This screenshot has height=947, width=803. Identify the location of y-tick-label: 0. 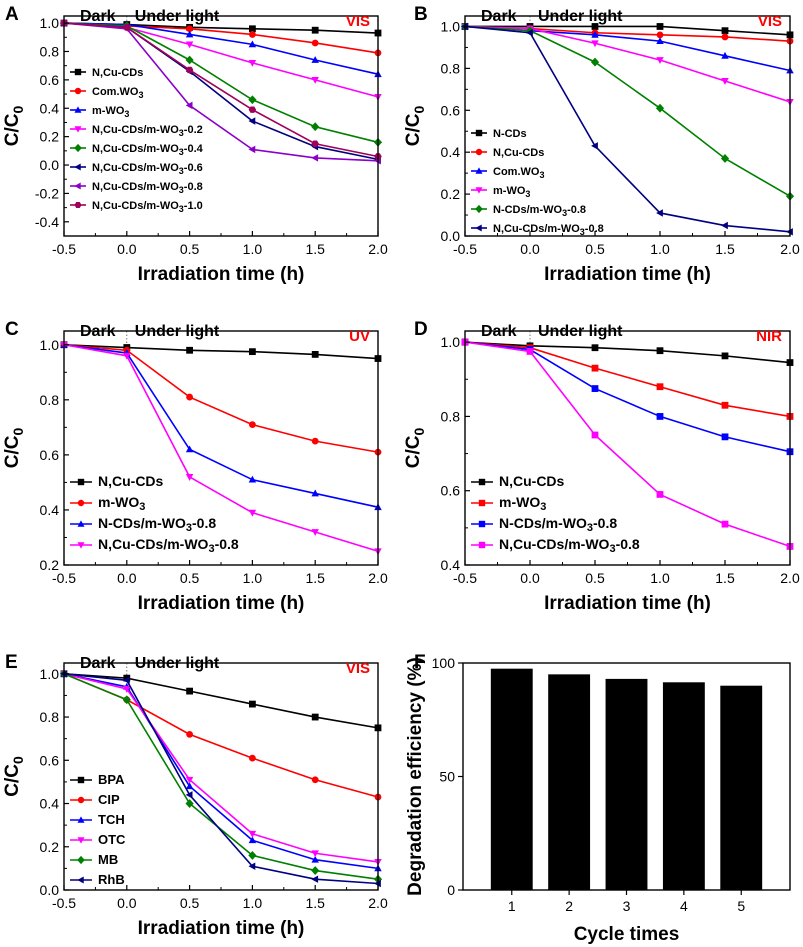
(451, 890).